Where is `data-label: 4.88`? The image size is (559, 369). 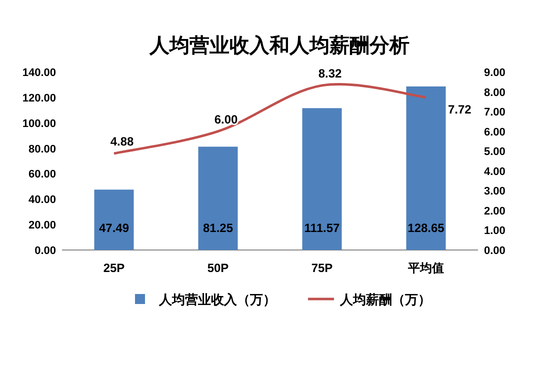 data-label: 4.88 is located at coordinates (122, 141).